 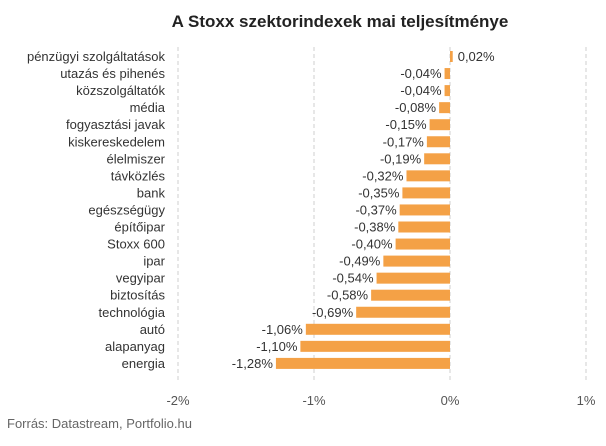 What do you see at coordinates (333, 312) in the screenshot?
I see `value-label: -0,69%` at bounding box center [333, 312].